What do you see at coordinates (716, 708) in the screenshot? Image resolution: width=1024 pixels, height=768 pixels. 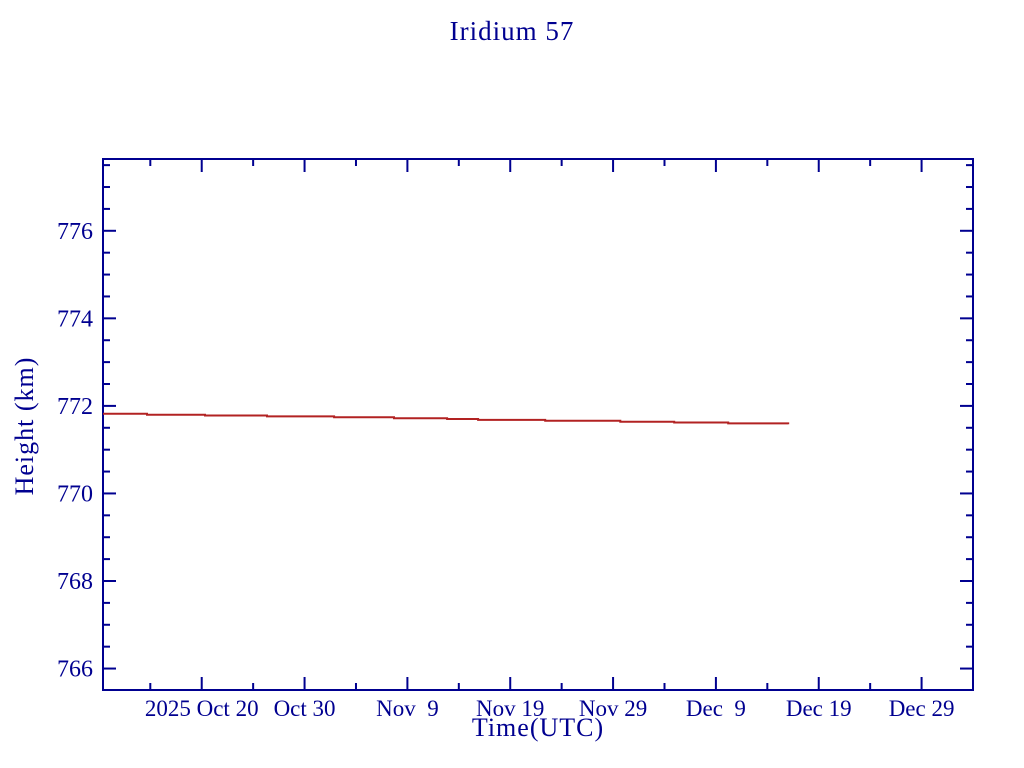 I see `x-tick-label: Dec 9` at bounding box center [716, 708].